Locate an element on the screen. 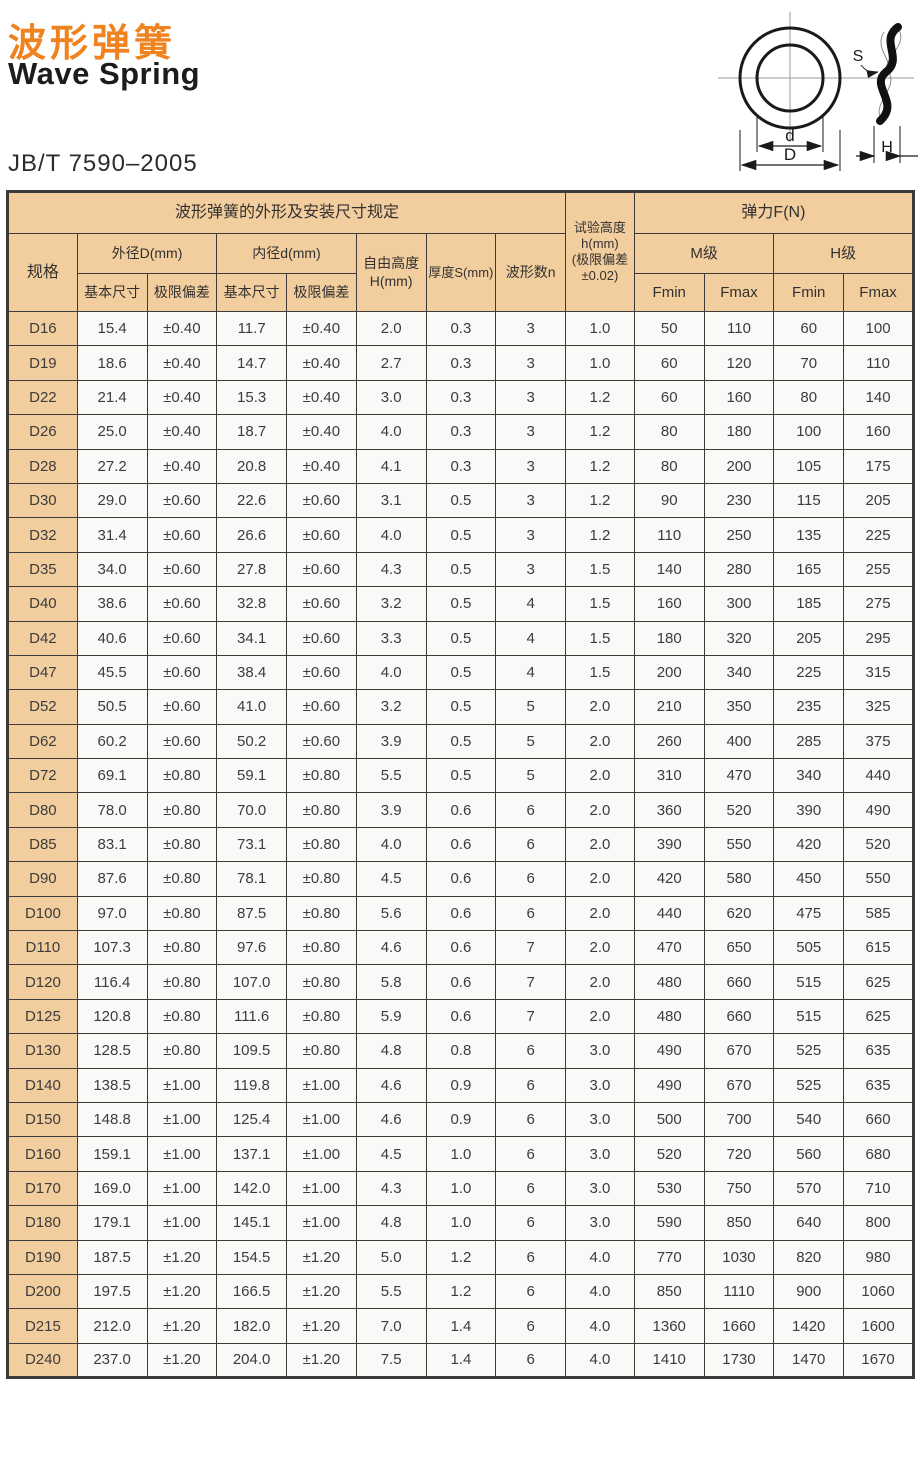  value-cell: 5.9 is located at coordinates (391, 1016).